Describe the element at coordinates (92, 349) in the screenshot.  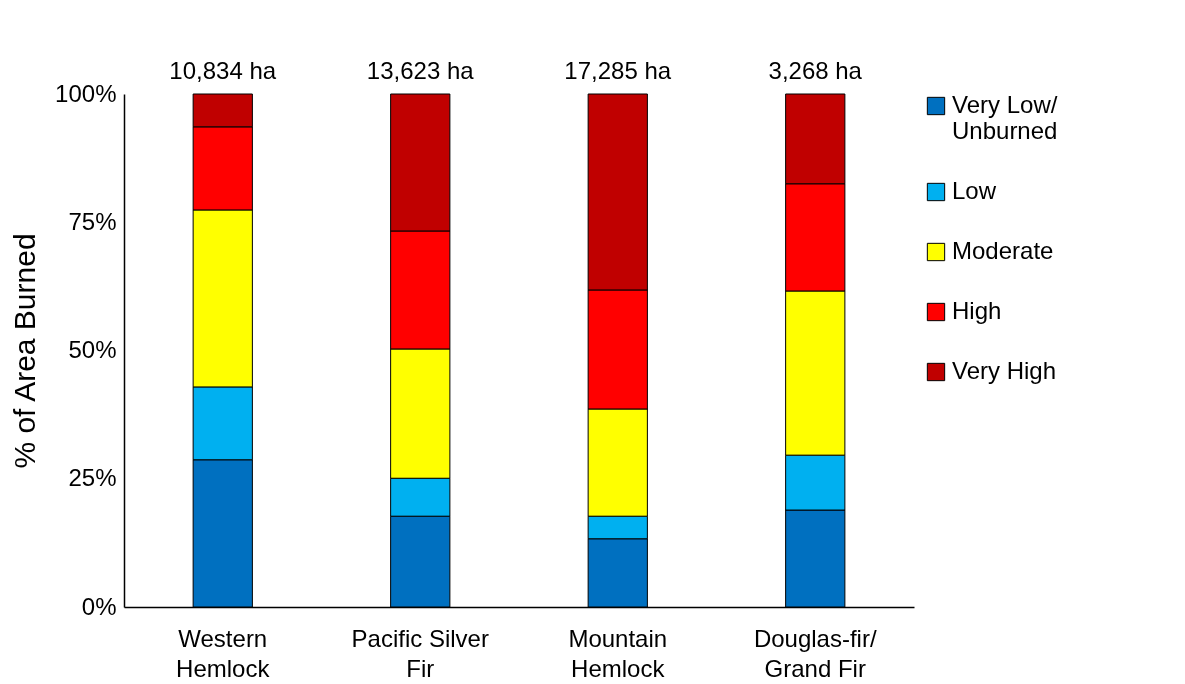
I see `y-tick-label: 50%` at that location.